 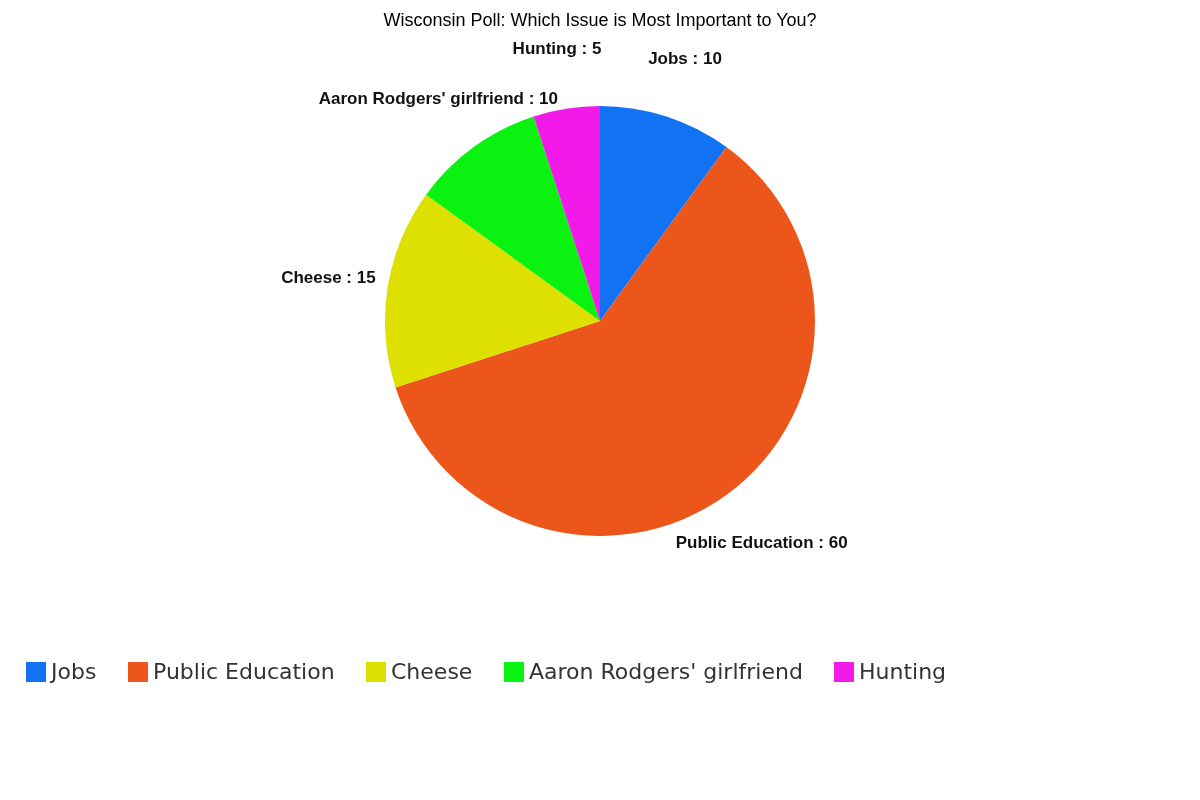 I want to click on data-label: Jobs : 10, so click(x=685, y=59).